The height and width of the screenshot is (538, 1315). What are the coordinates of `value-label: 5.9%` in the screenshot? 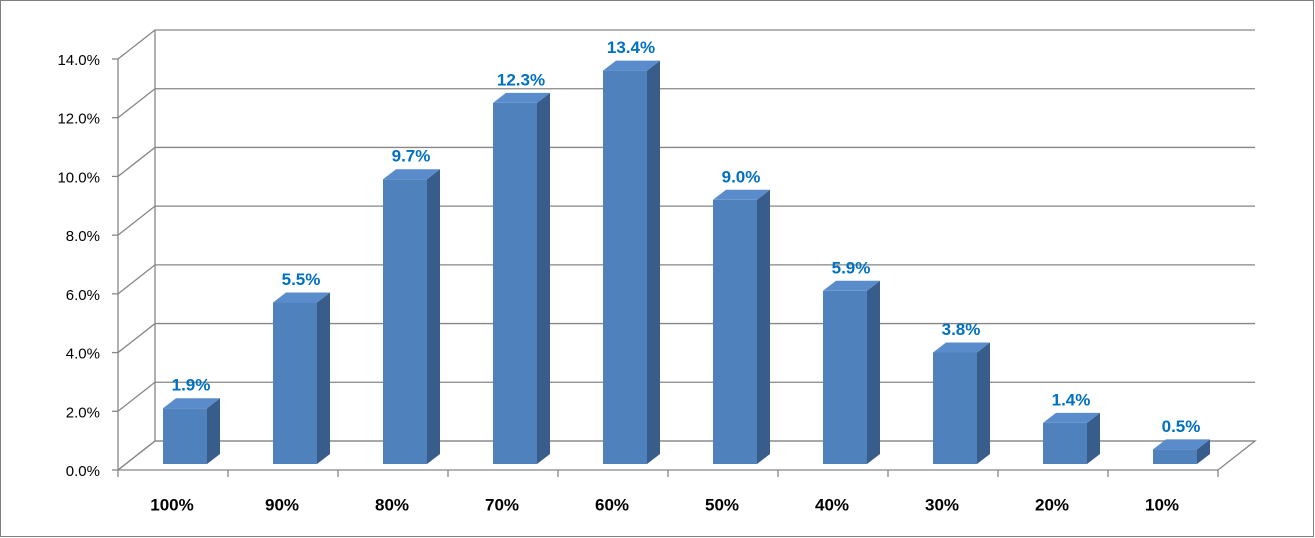 It's located at (851, 267).